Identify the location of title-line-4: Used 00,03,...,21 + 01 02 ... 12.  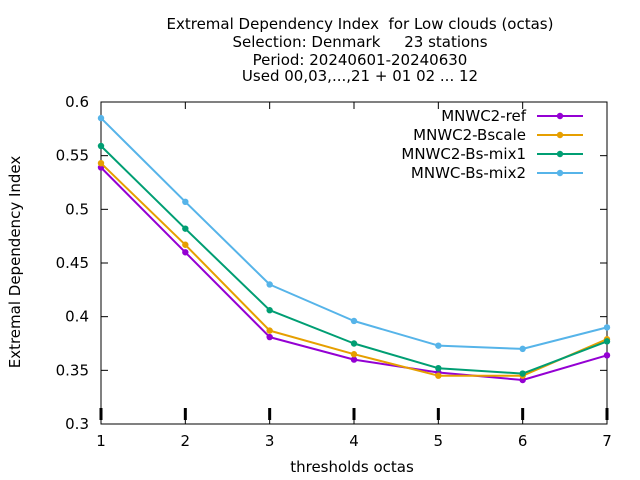
(360, 76).